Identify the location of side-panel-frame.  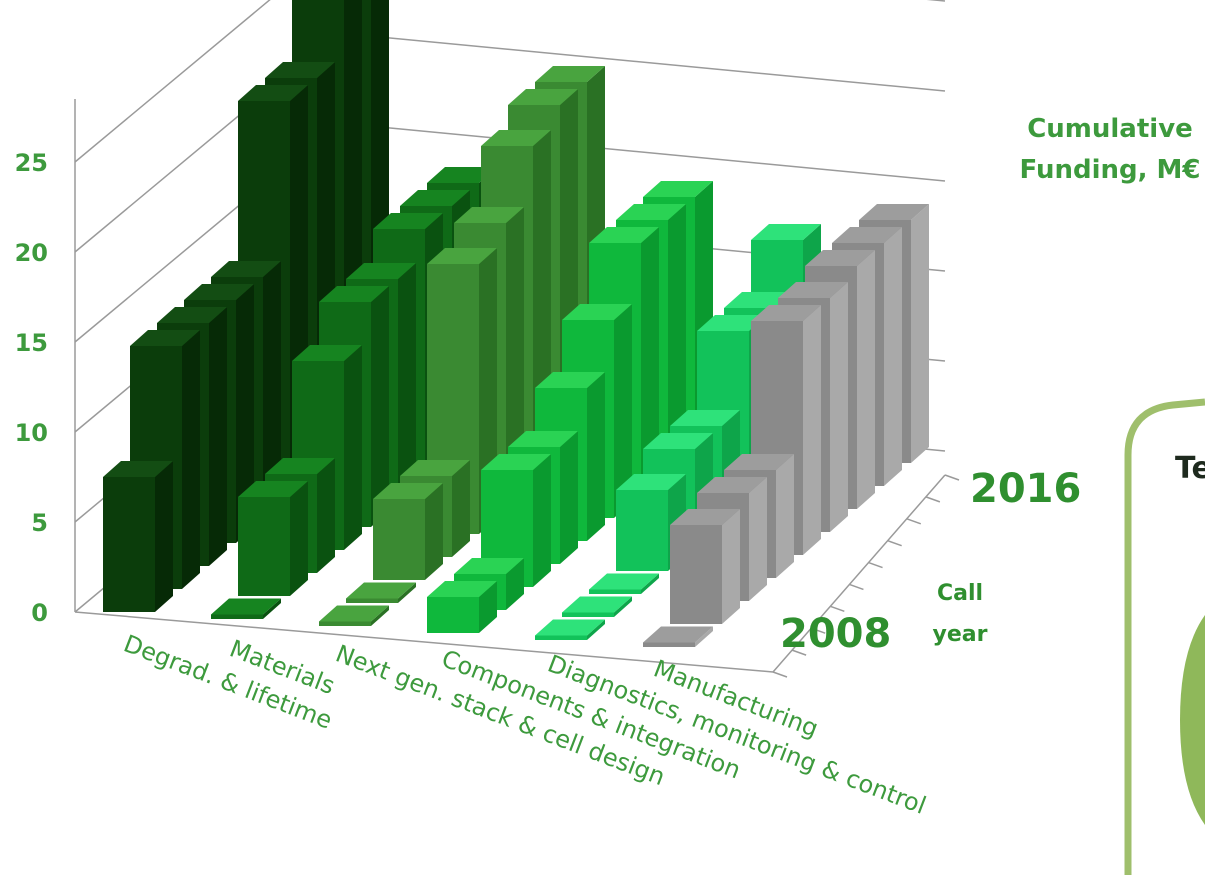
(1164, 636).